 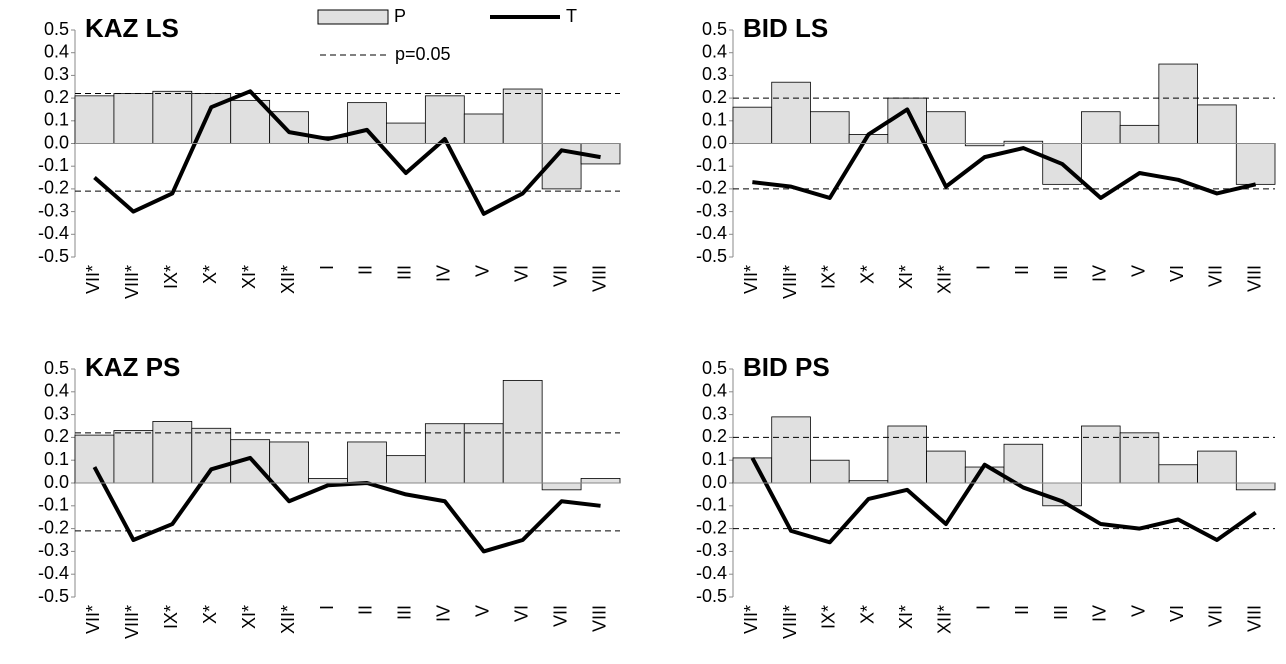 I want to click on x-tick-label: VII*, so click(x=751, y=279).